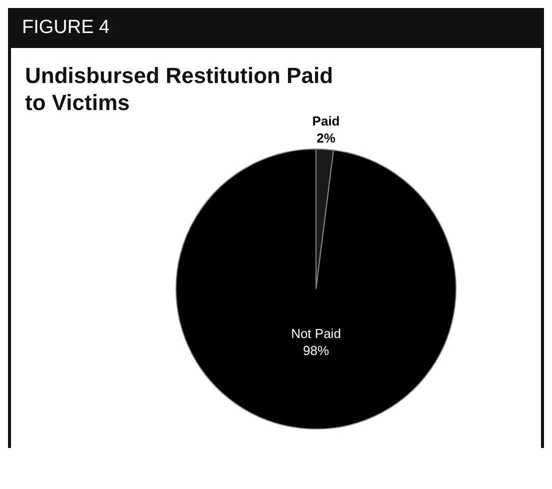 This screenshot has width=552, height=489. Describe the element at coordinates (316, 333) in the screenshot. I see `slice-label: Not Paid` at that location.